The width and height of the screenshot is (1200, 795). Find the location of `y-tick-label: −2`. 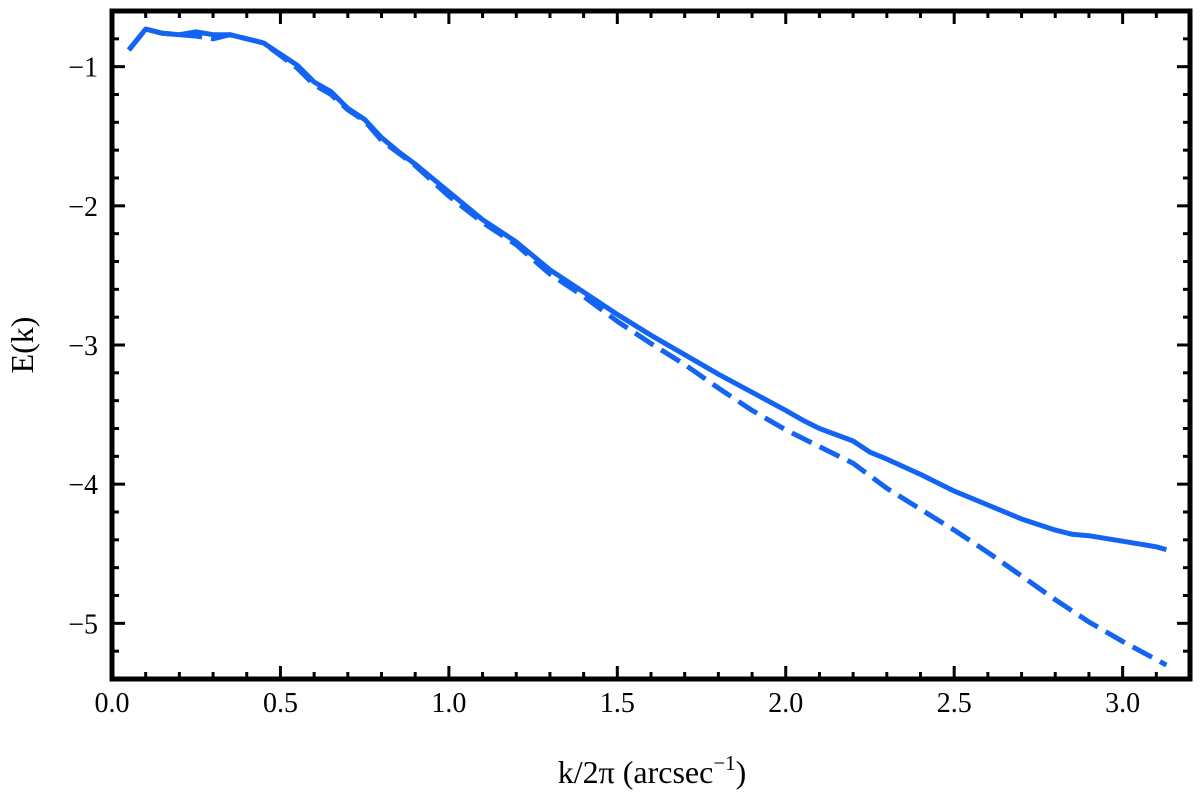

y-tick-label: −2 is located at coordinates (83, 207).